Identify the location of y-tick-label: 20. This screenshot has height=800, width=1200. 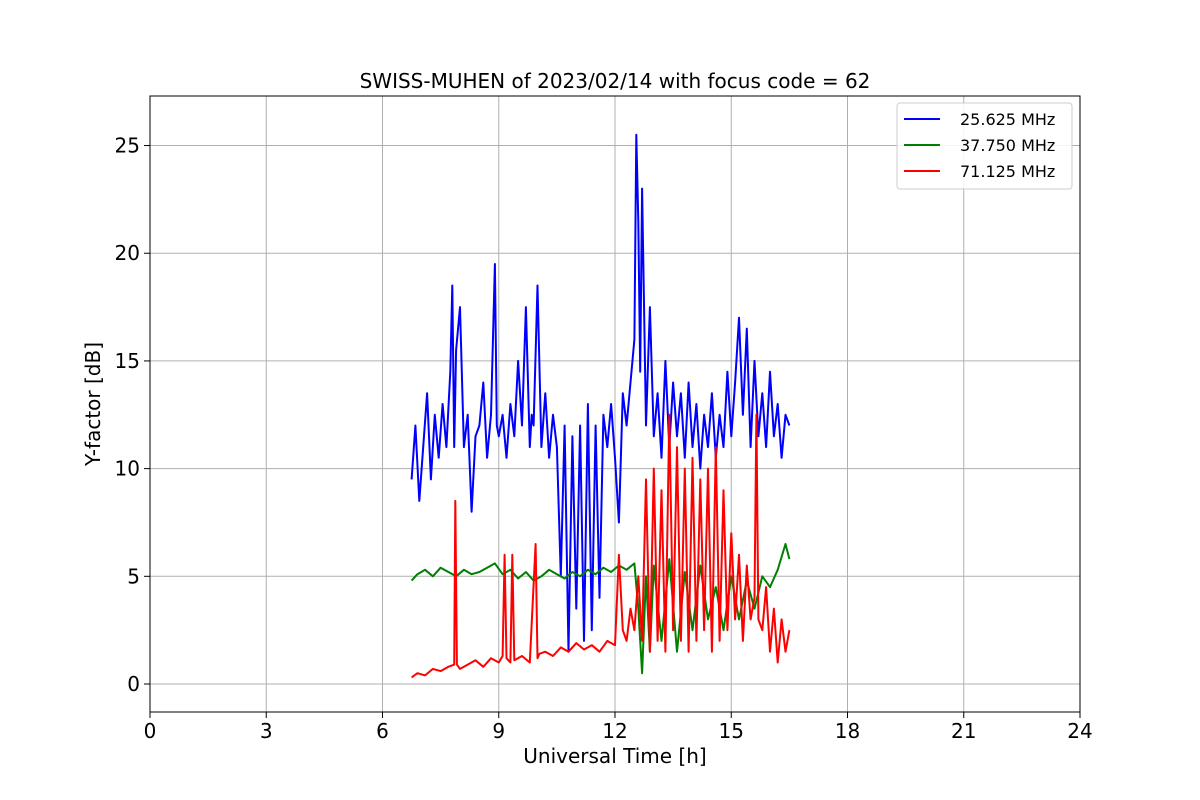
(127, 253).